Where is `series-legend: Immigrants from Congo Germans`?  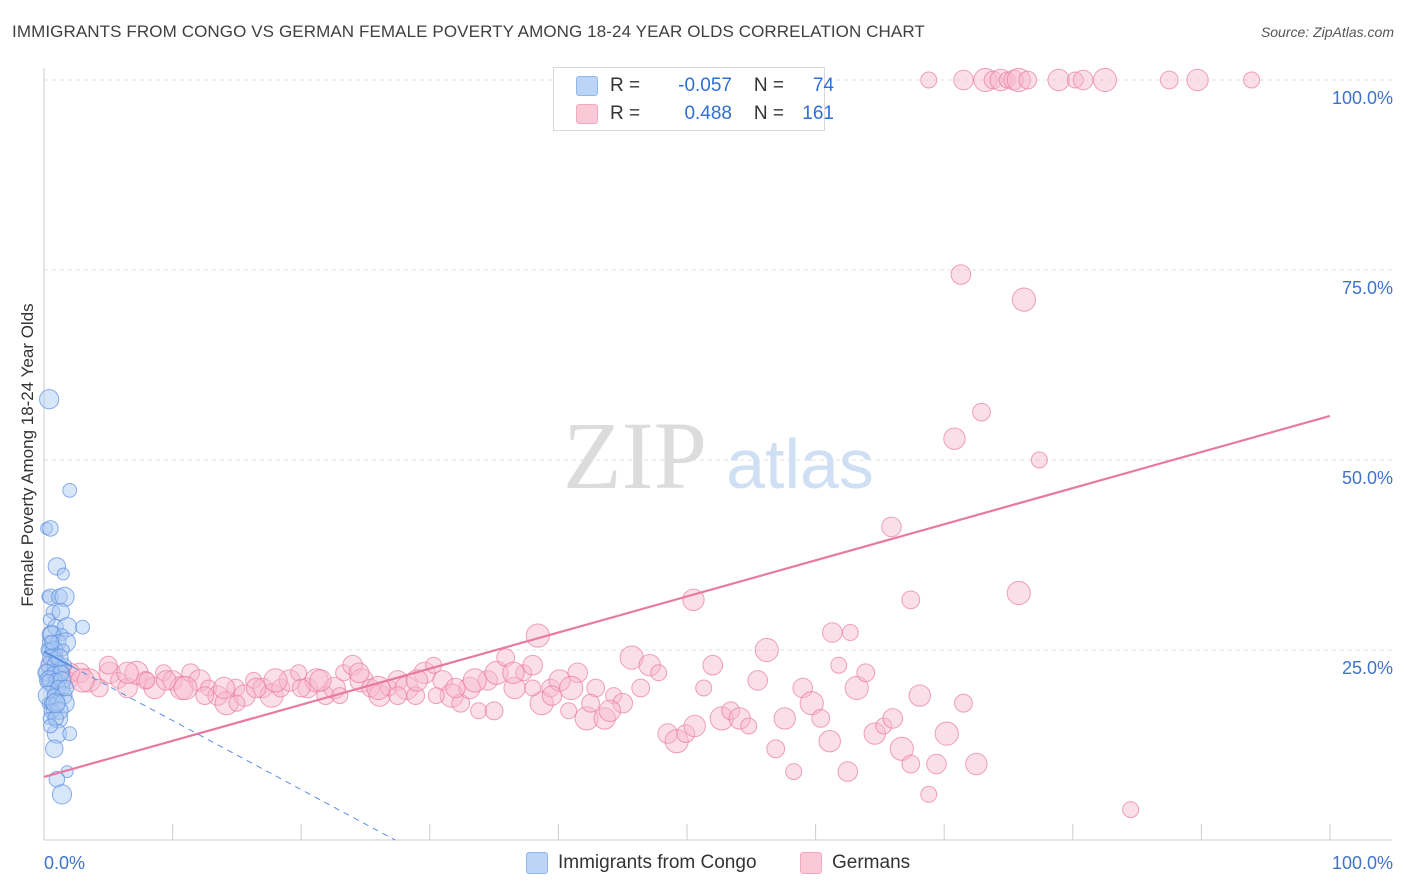
series-legend: Immigrants from Congo Germans is located at coordinates (703, 865).